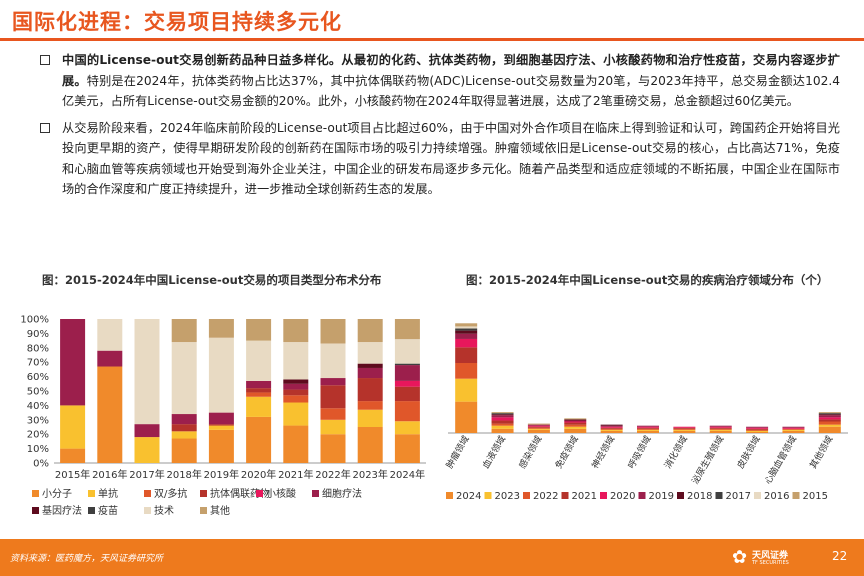  What do you see at coordinates (34, 320) in the screenshot?
I see `y-tick-label: 100%` at bounding box center [34, 320].